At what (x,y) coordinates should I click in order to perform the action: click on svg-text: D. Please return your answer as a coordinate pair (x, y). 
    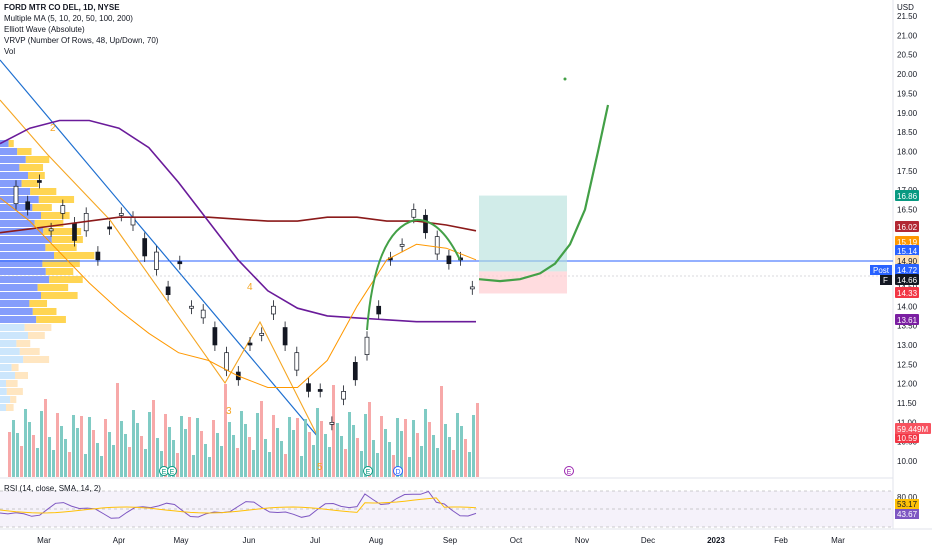
    Looking at the image, I should click on (397, 472).